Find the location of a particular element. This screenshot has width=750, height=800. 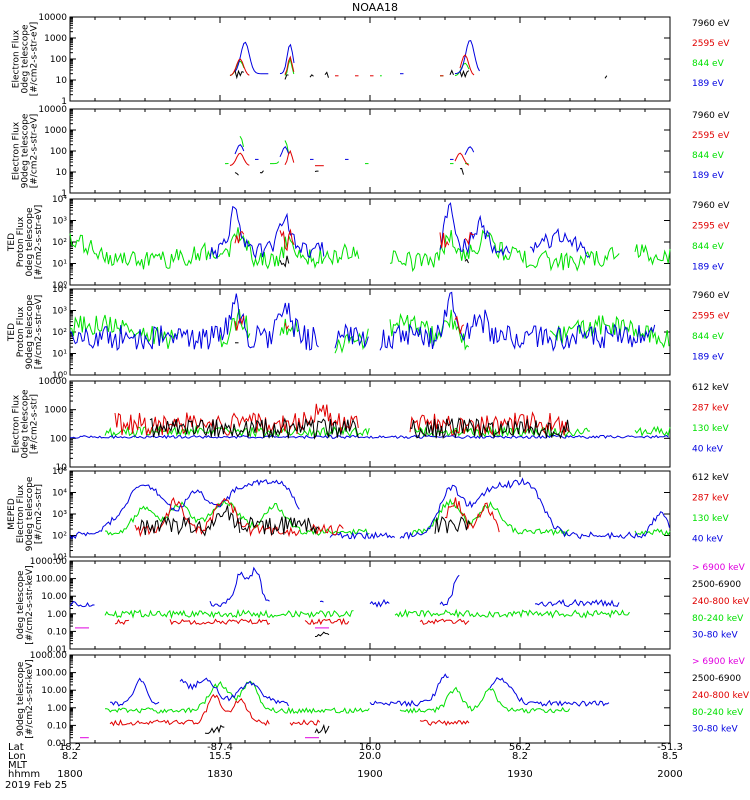

x-lon-label: -51.3 is located at coordinates (670, 747).